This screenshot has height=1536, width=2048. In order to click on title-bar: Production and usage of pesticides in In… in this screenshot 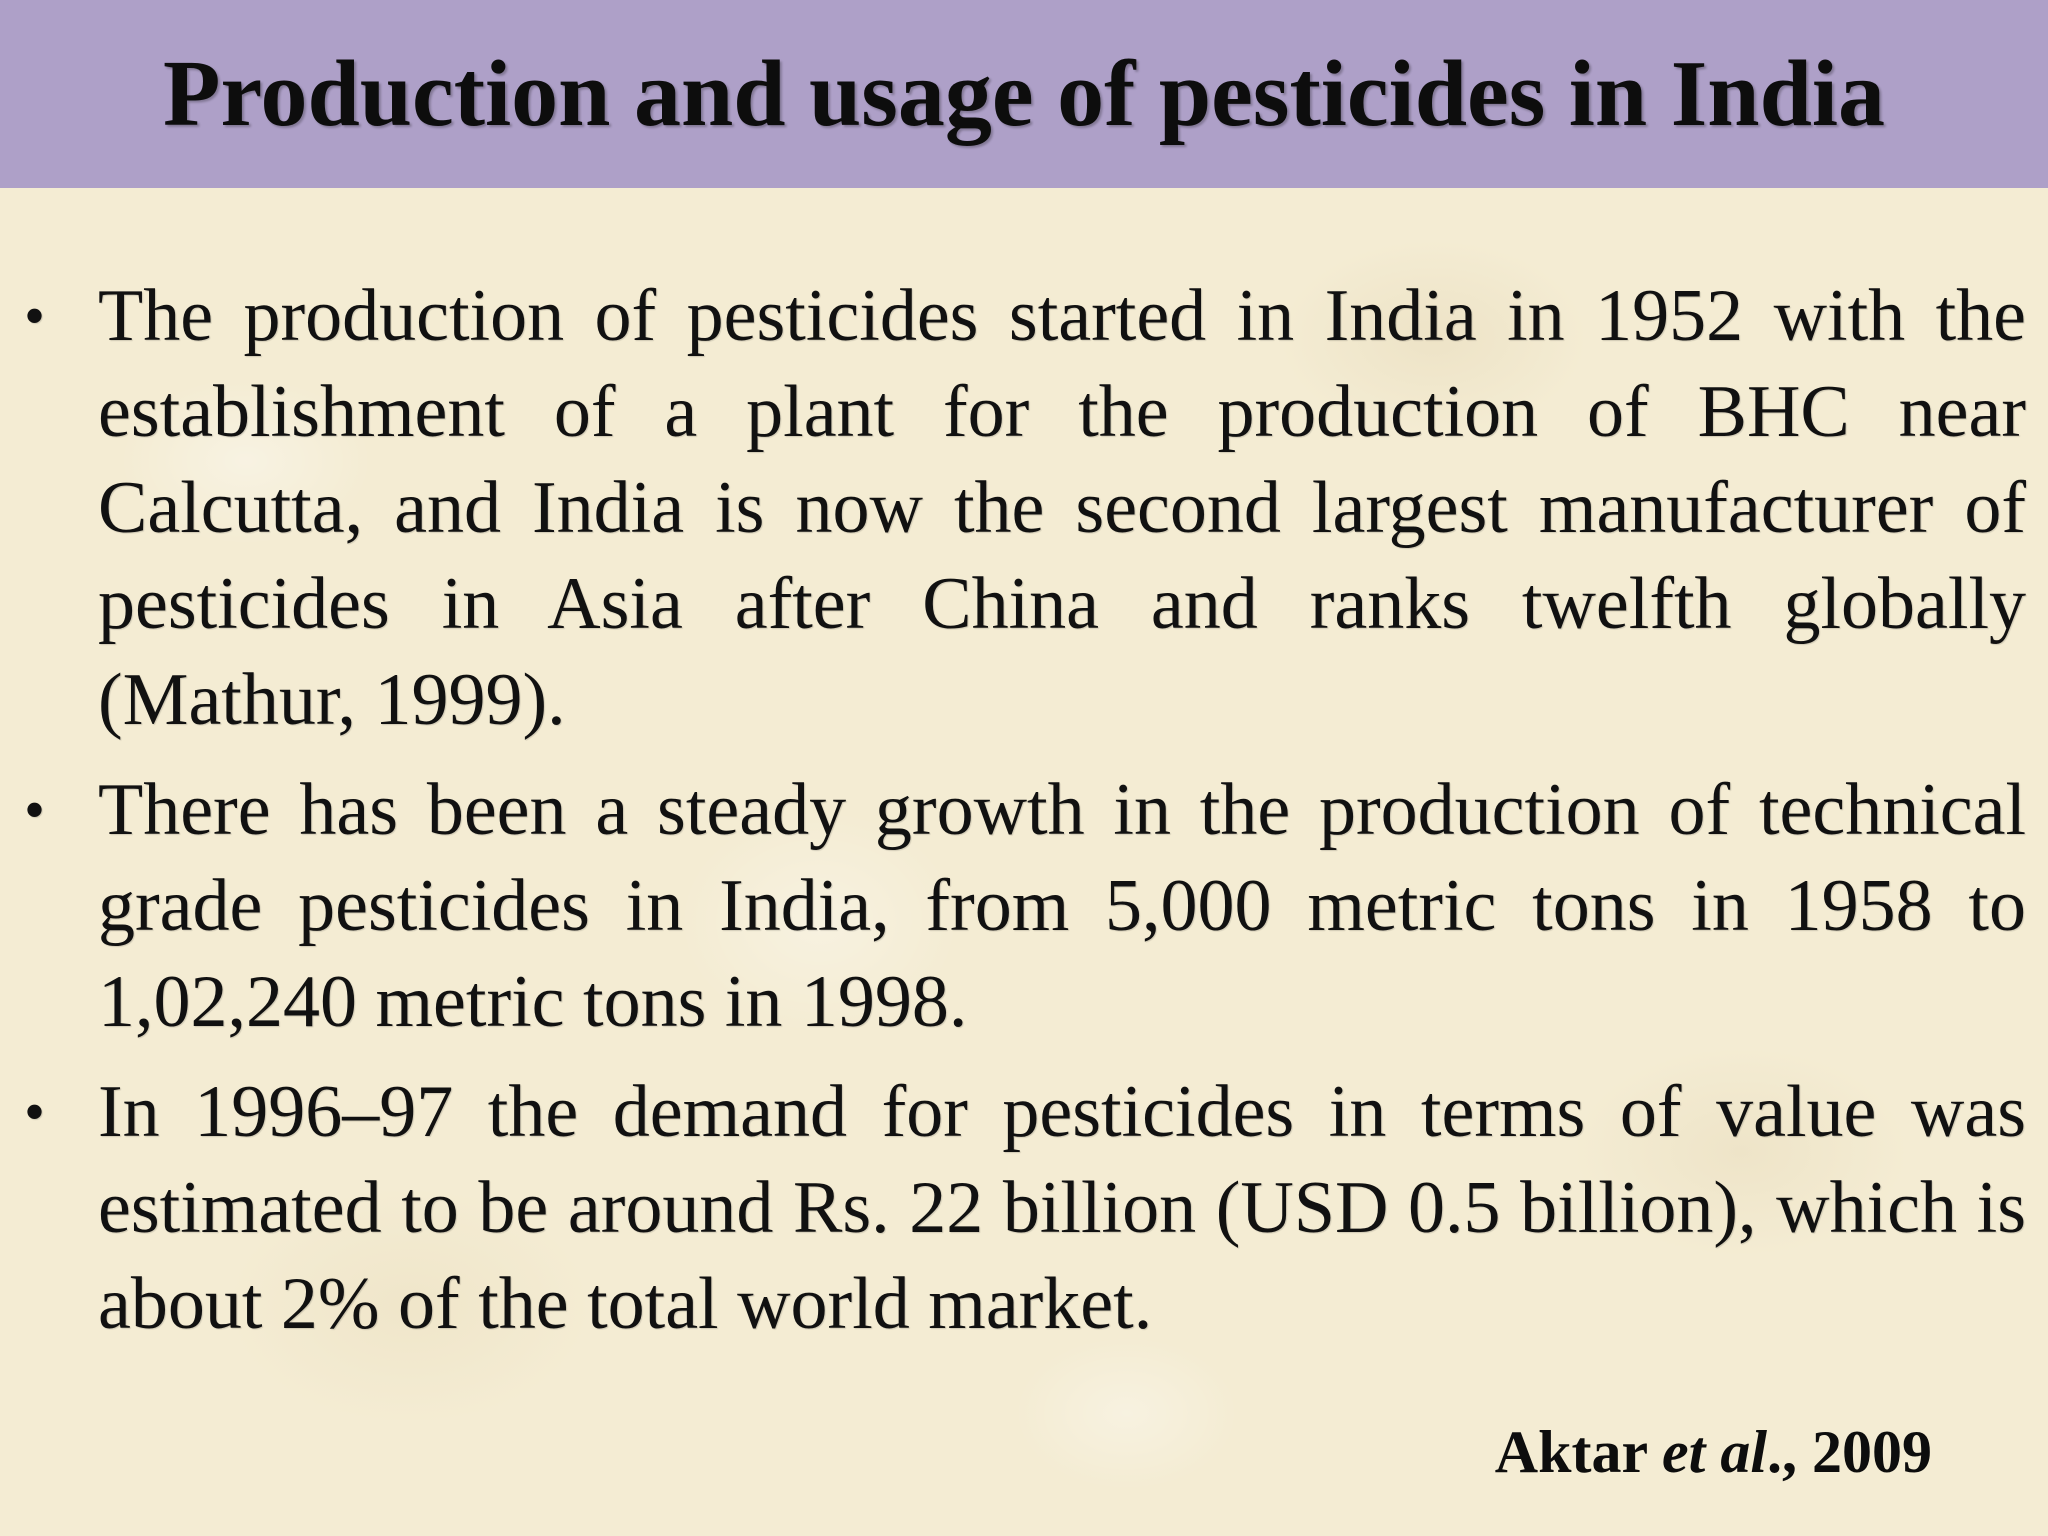, I will do `click(1024, 94)`.